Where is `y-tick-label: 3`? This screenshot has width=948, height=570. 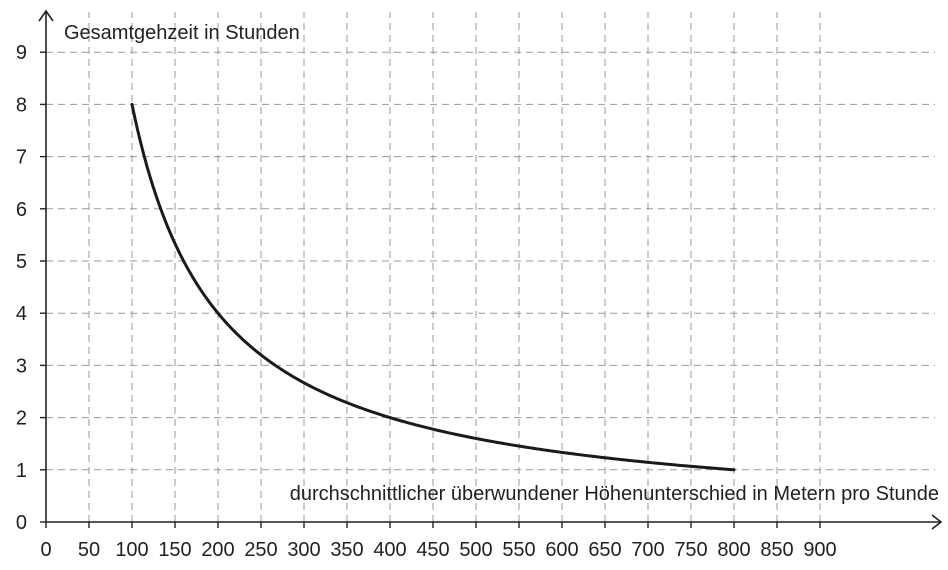 y-tick-label: 3 is located at coordinates (21, 366).